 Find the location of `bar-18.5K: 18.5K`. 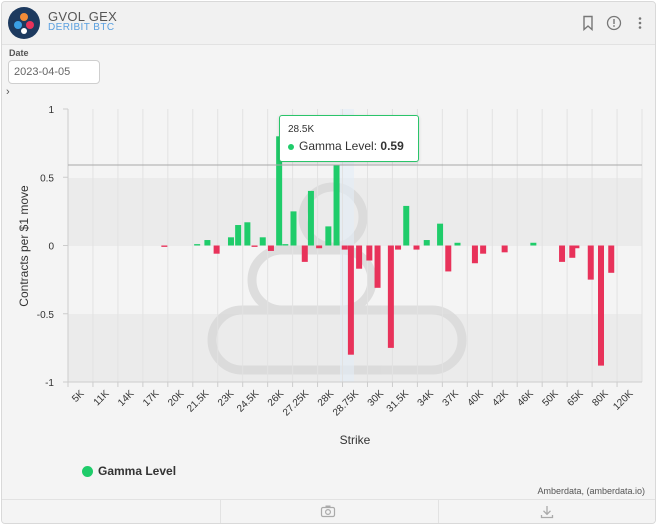

bar-18.5K: 18.5K is located at coordinates (207, 243).